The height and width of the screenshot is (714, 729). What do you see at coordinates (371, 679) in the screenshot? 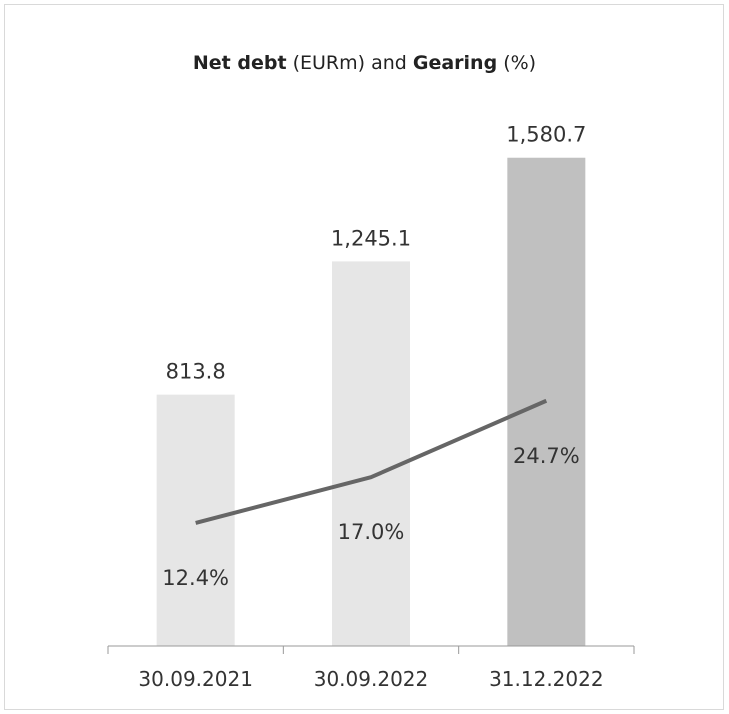
I see `x-tick-label: 30.09.2022` at bounding box center [371, 679].